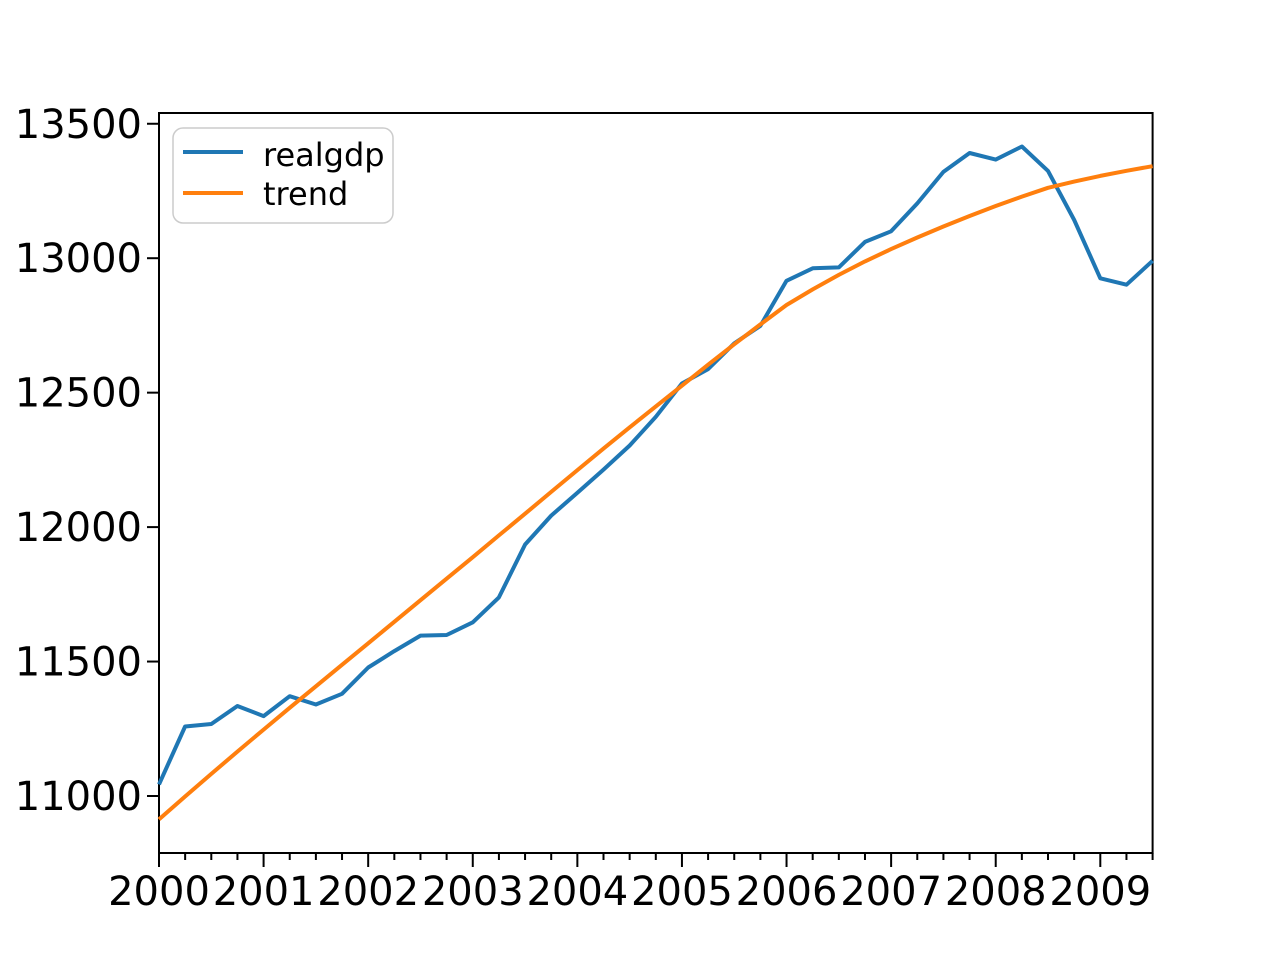 The image size is (1280, 960). Describe the element at coordinates (78, 125) in the screenshot. I see `y-tick-label: 13500` at that location.